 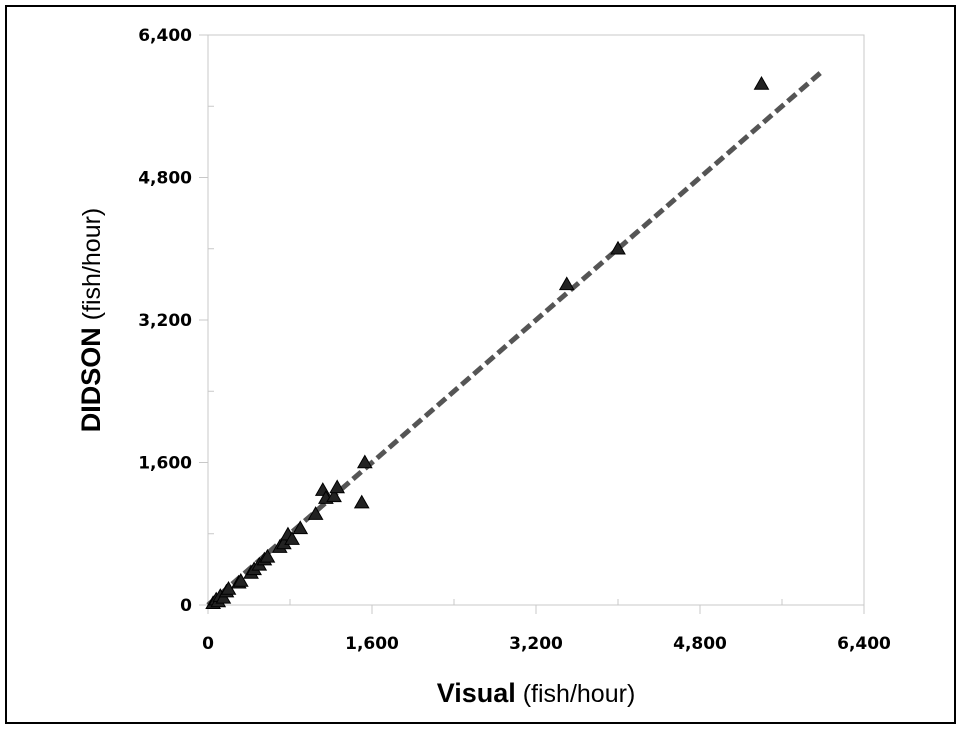 What do you see at coordinates (372, 644) in the screenshot?
I see `x-tick-label: 1,600` at bounding box center [372, 644].